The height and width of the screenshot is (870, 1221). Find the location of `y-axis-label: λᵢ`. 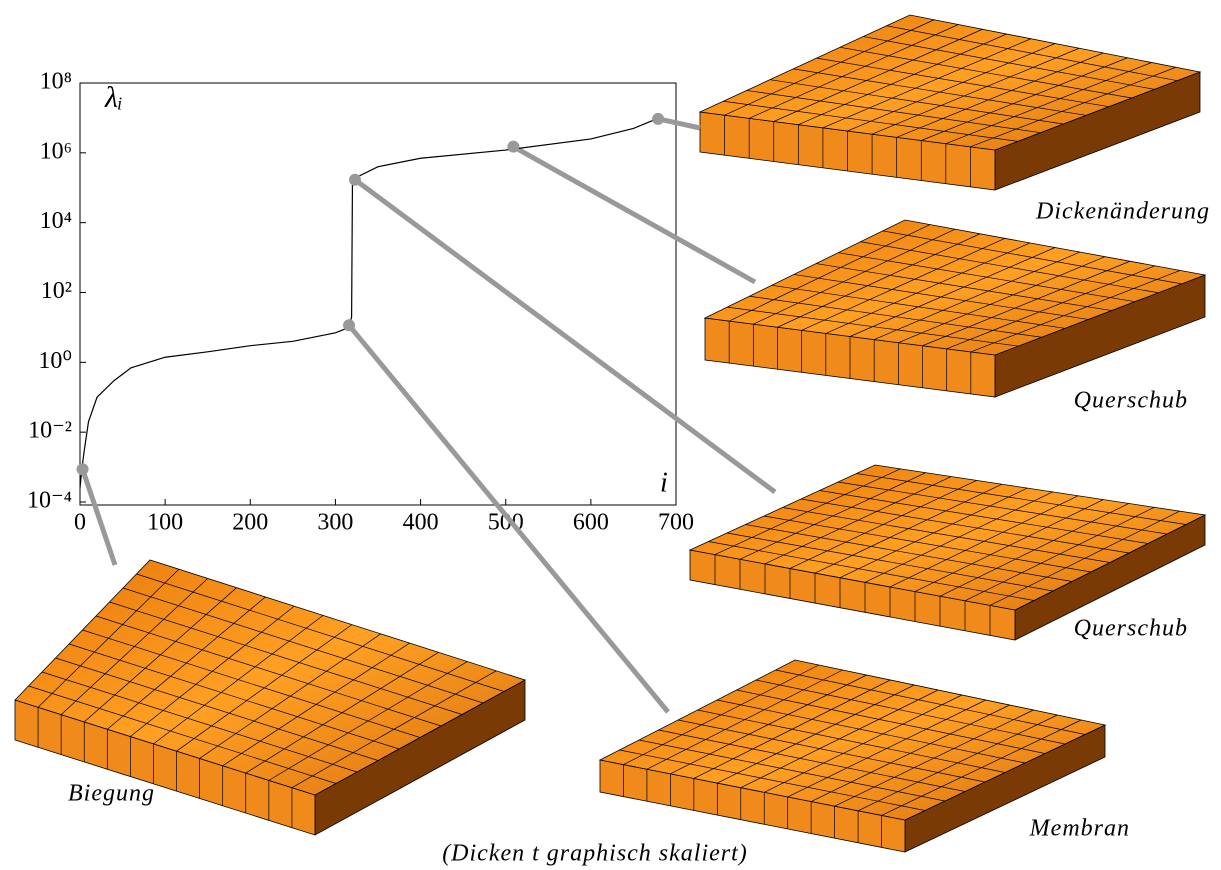

y-axis-label: λᵢ is located at coordinates (113, 97).